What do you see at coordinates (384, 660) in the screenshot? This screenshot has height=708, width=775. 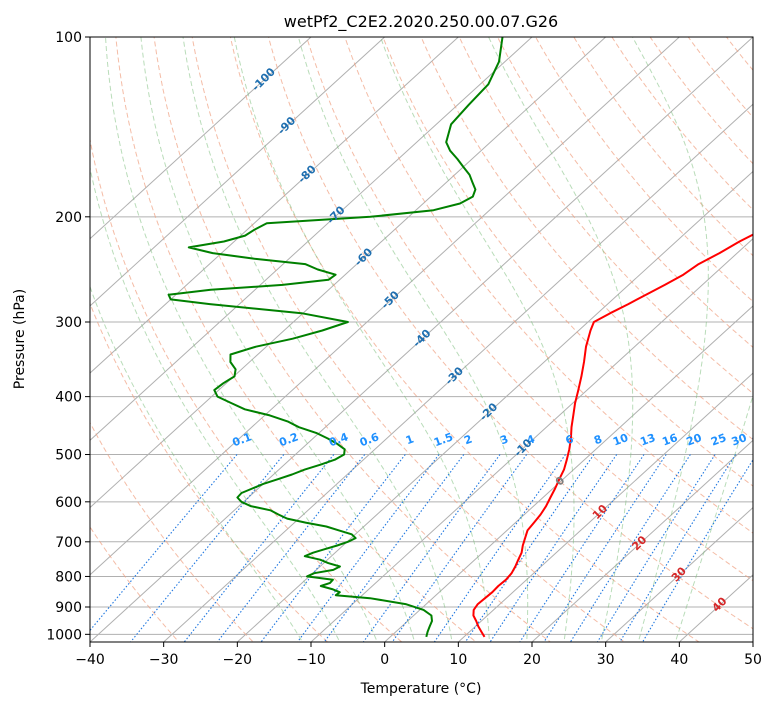 I see `x-tick-label: 0` at bounding box center [384, 660].